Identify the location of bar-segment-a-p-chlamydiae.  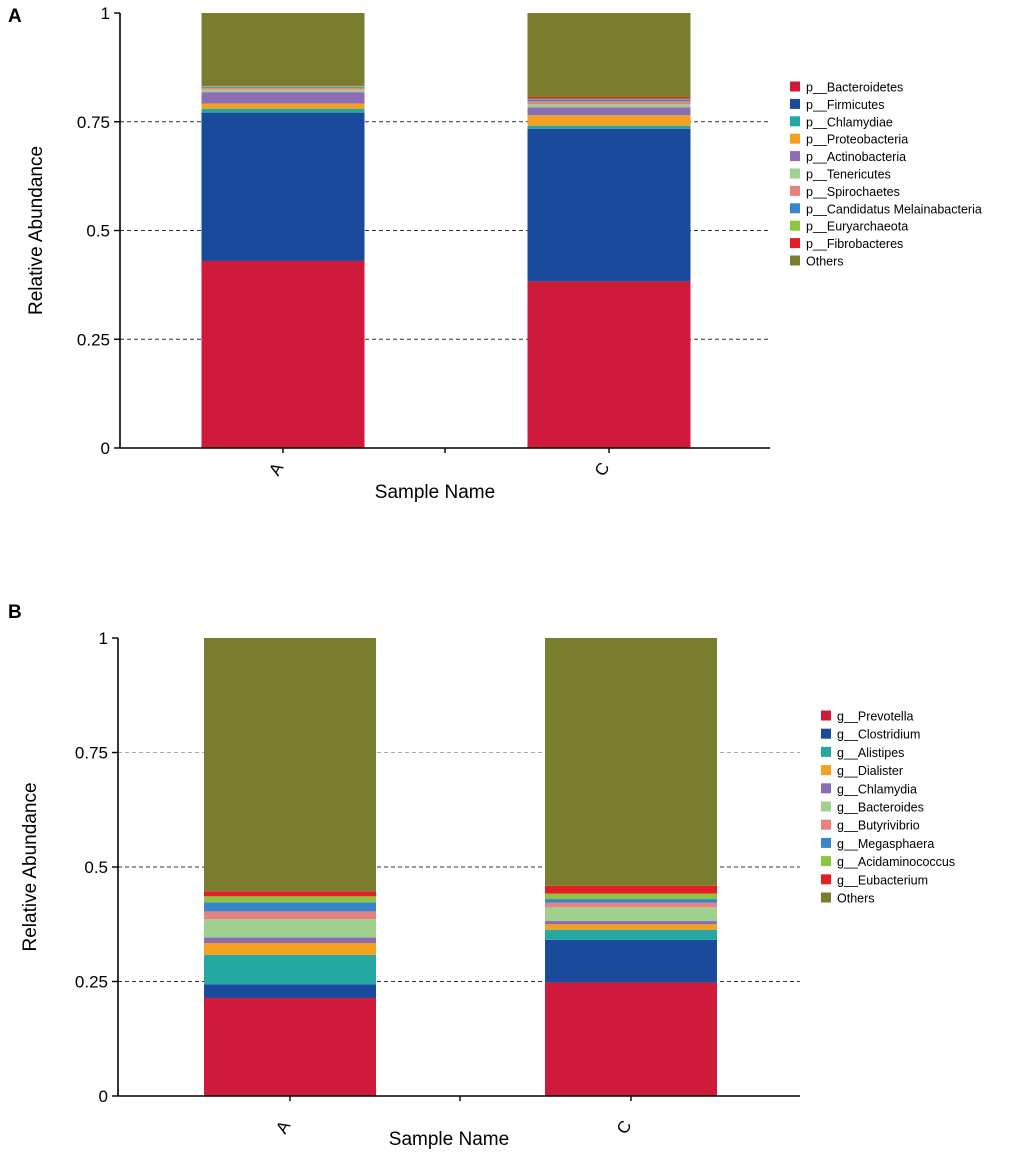
(283, 110).